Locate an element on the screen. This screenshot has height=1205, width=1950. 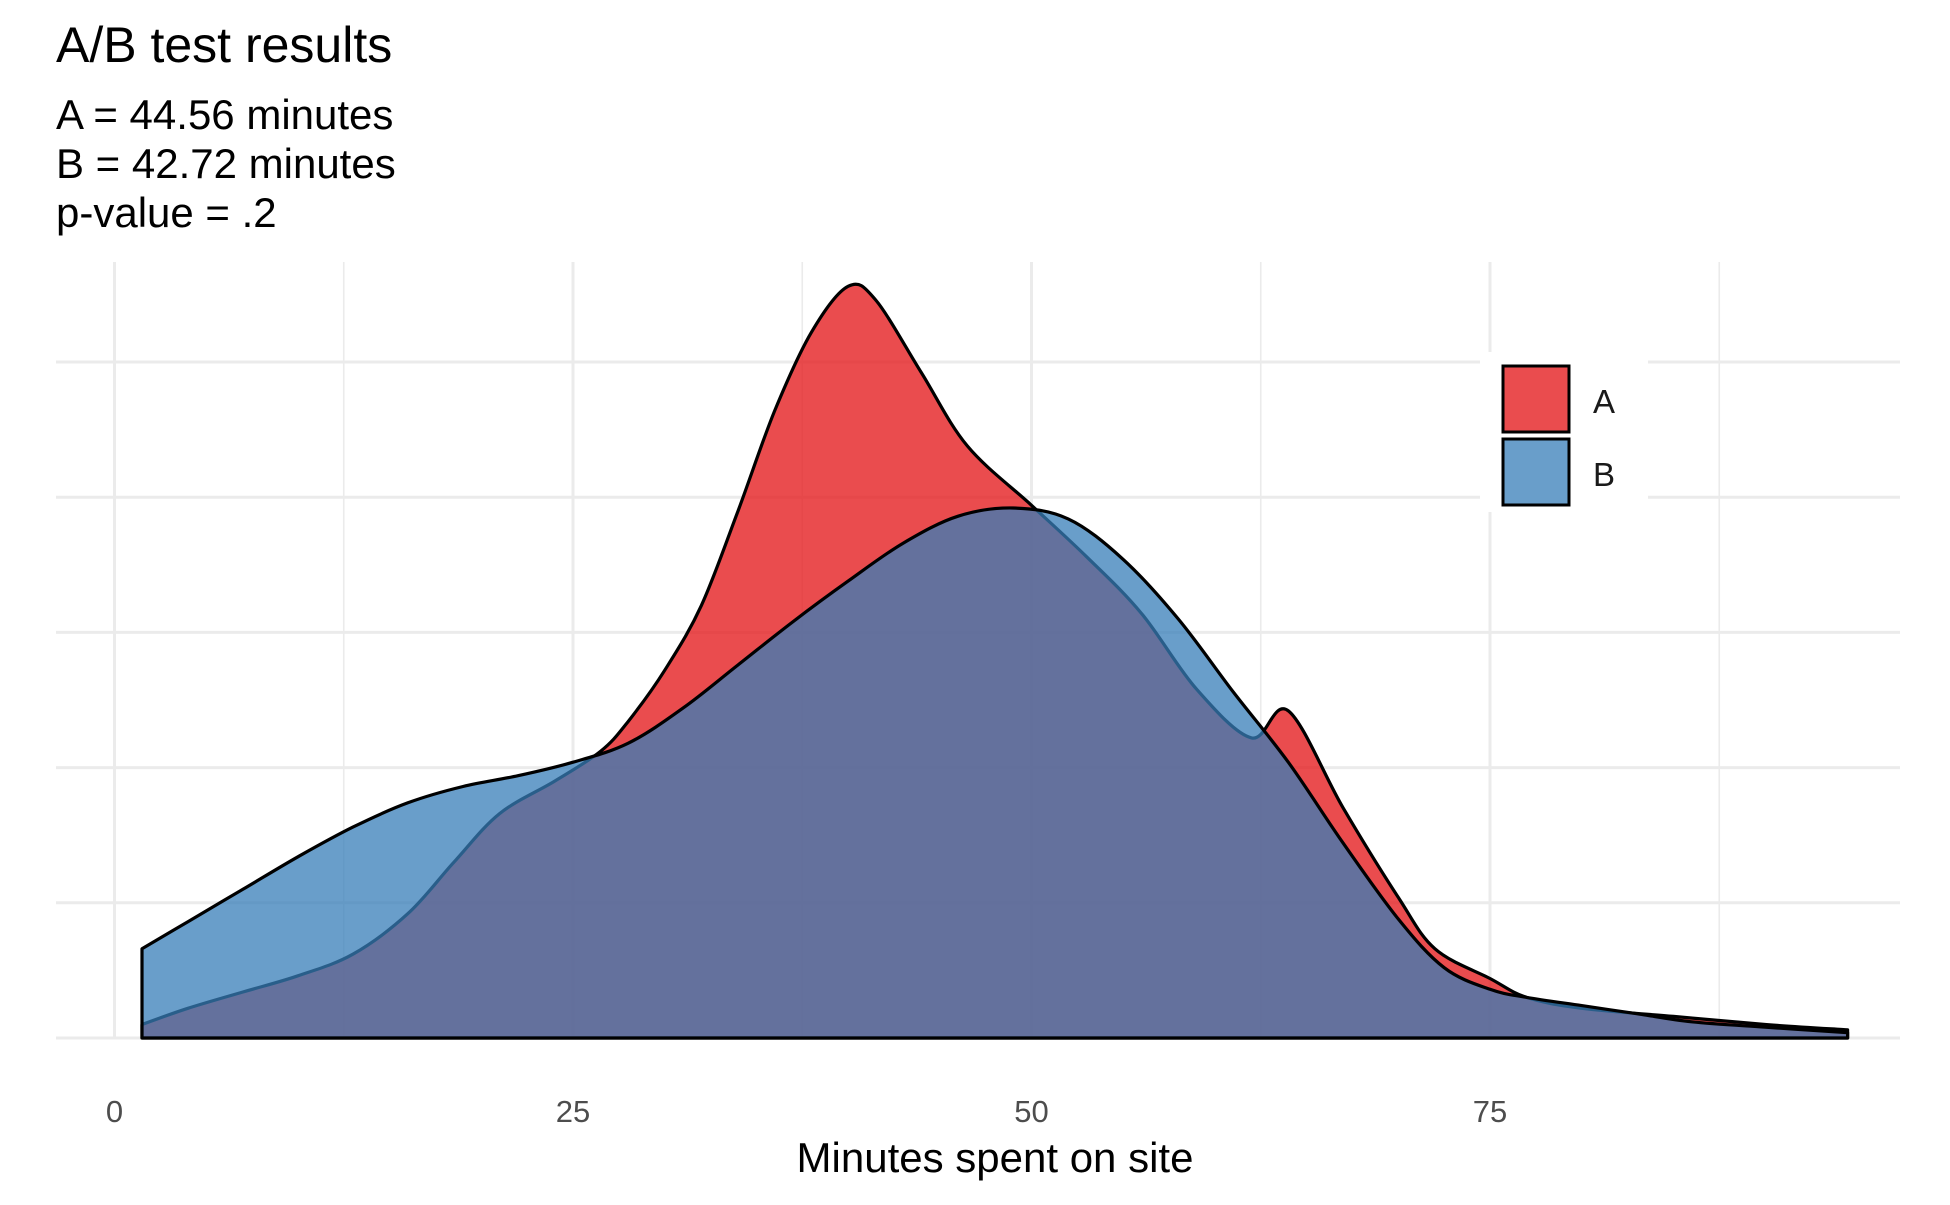
legend-label-b: B is located at coordinates (1604, 474).